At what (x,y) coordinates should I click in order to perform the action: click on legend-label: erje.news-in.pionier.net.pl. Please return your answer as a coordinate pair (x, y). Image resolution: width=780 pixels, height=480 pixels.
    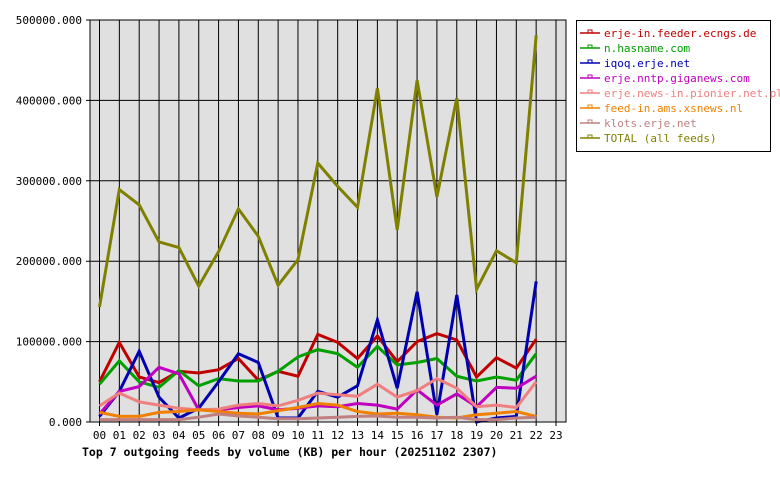
    Looking at the image, I should click on (692, 93).